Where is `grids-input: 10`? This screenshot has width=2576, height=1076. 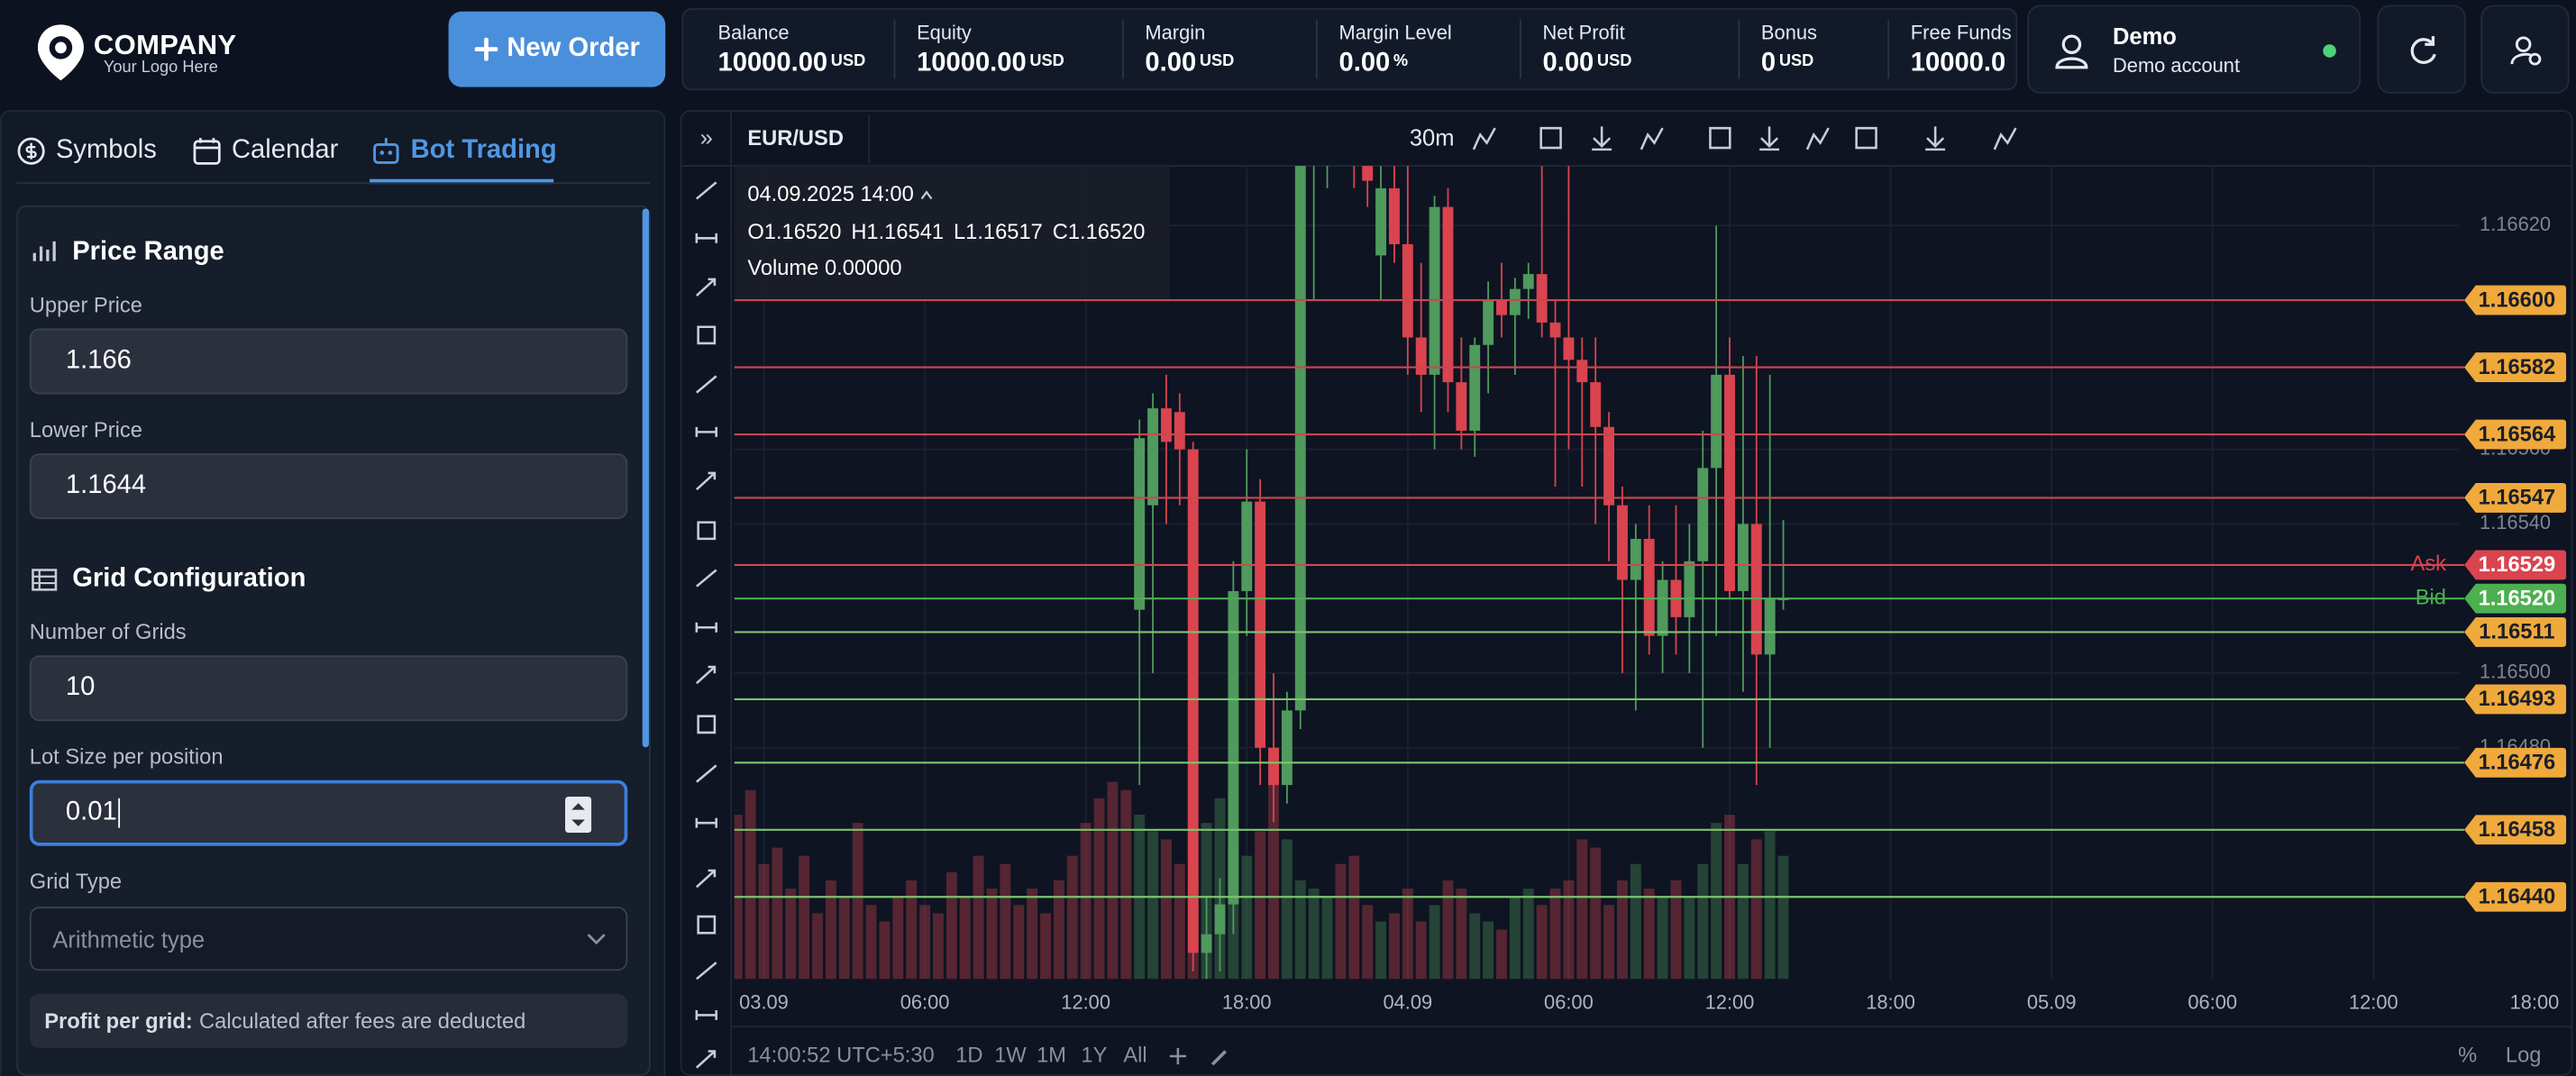
grids-input: 10 is located at coordinates (328, 688).